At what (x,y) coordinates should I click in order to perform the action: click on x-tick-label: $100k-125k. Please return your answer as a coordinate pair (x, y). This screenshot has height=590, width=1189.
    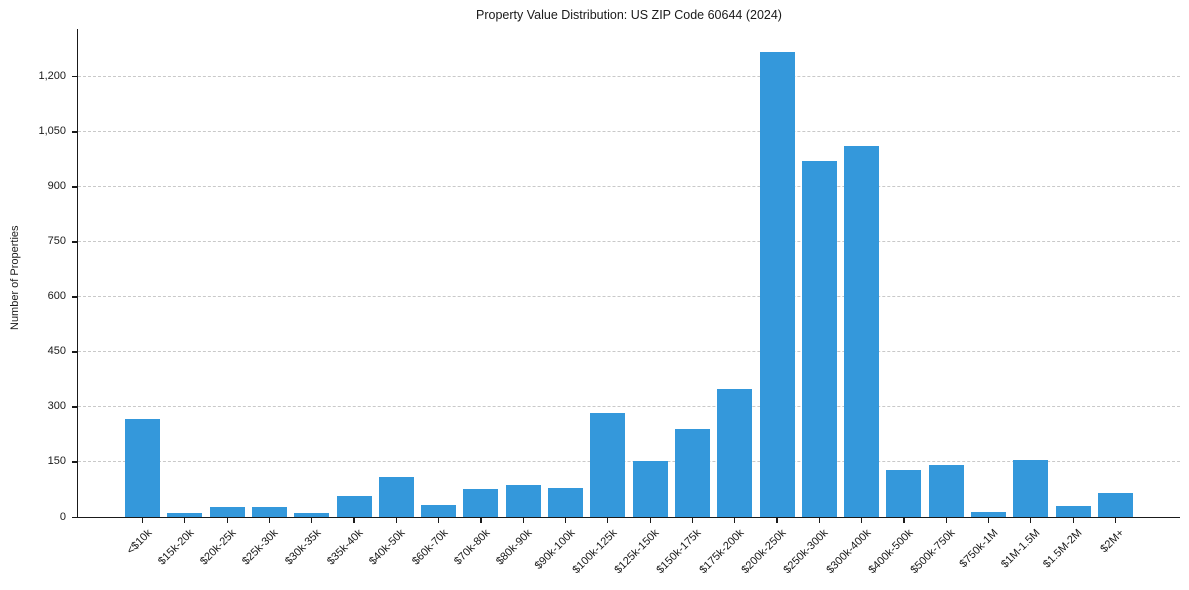
    Looking at the image, I should click on (595, 552).